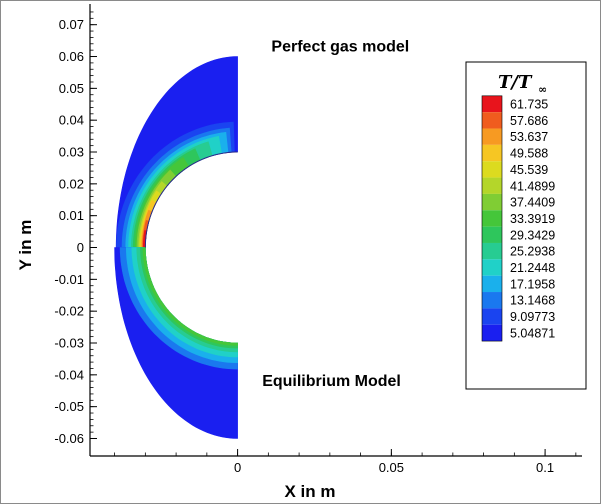 The height and width of the screenshot is (504, 601). What do you see at coordinates (191, 199) in the screenshot?
I see `upper-body-surface` at bounding box center [191, 199].